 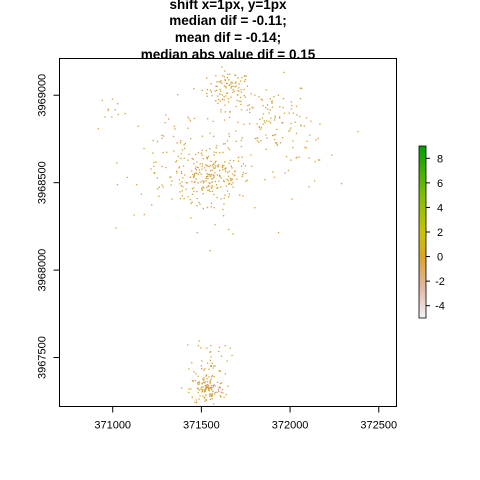 What do you see at coordinates (440, 159) in the screenshot?
I see `colorbar-tick-label: 8` at bounding box center [440, 159].